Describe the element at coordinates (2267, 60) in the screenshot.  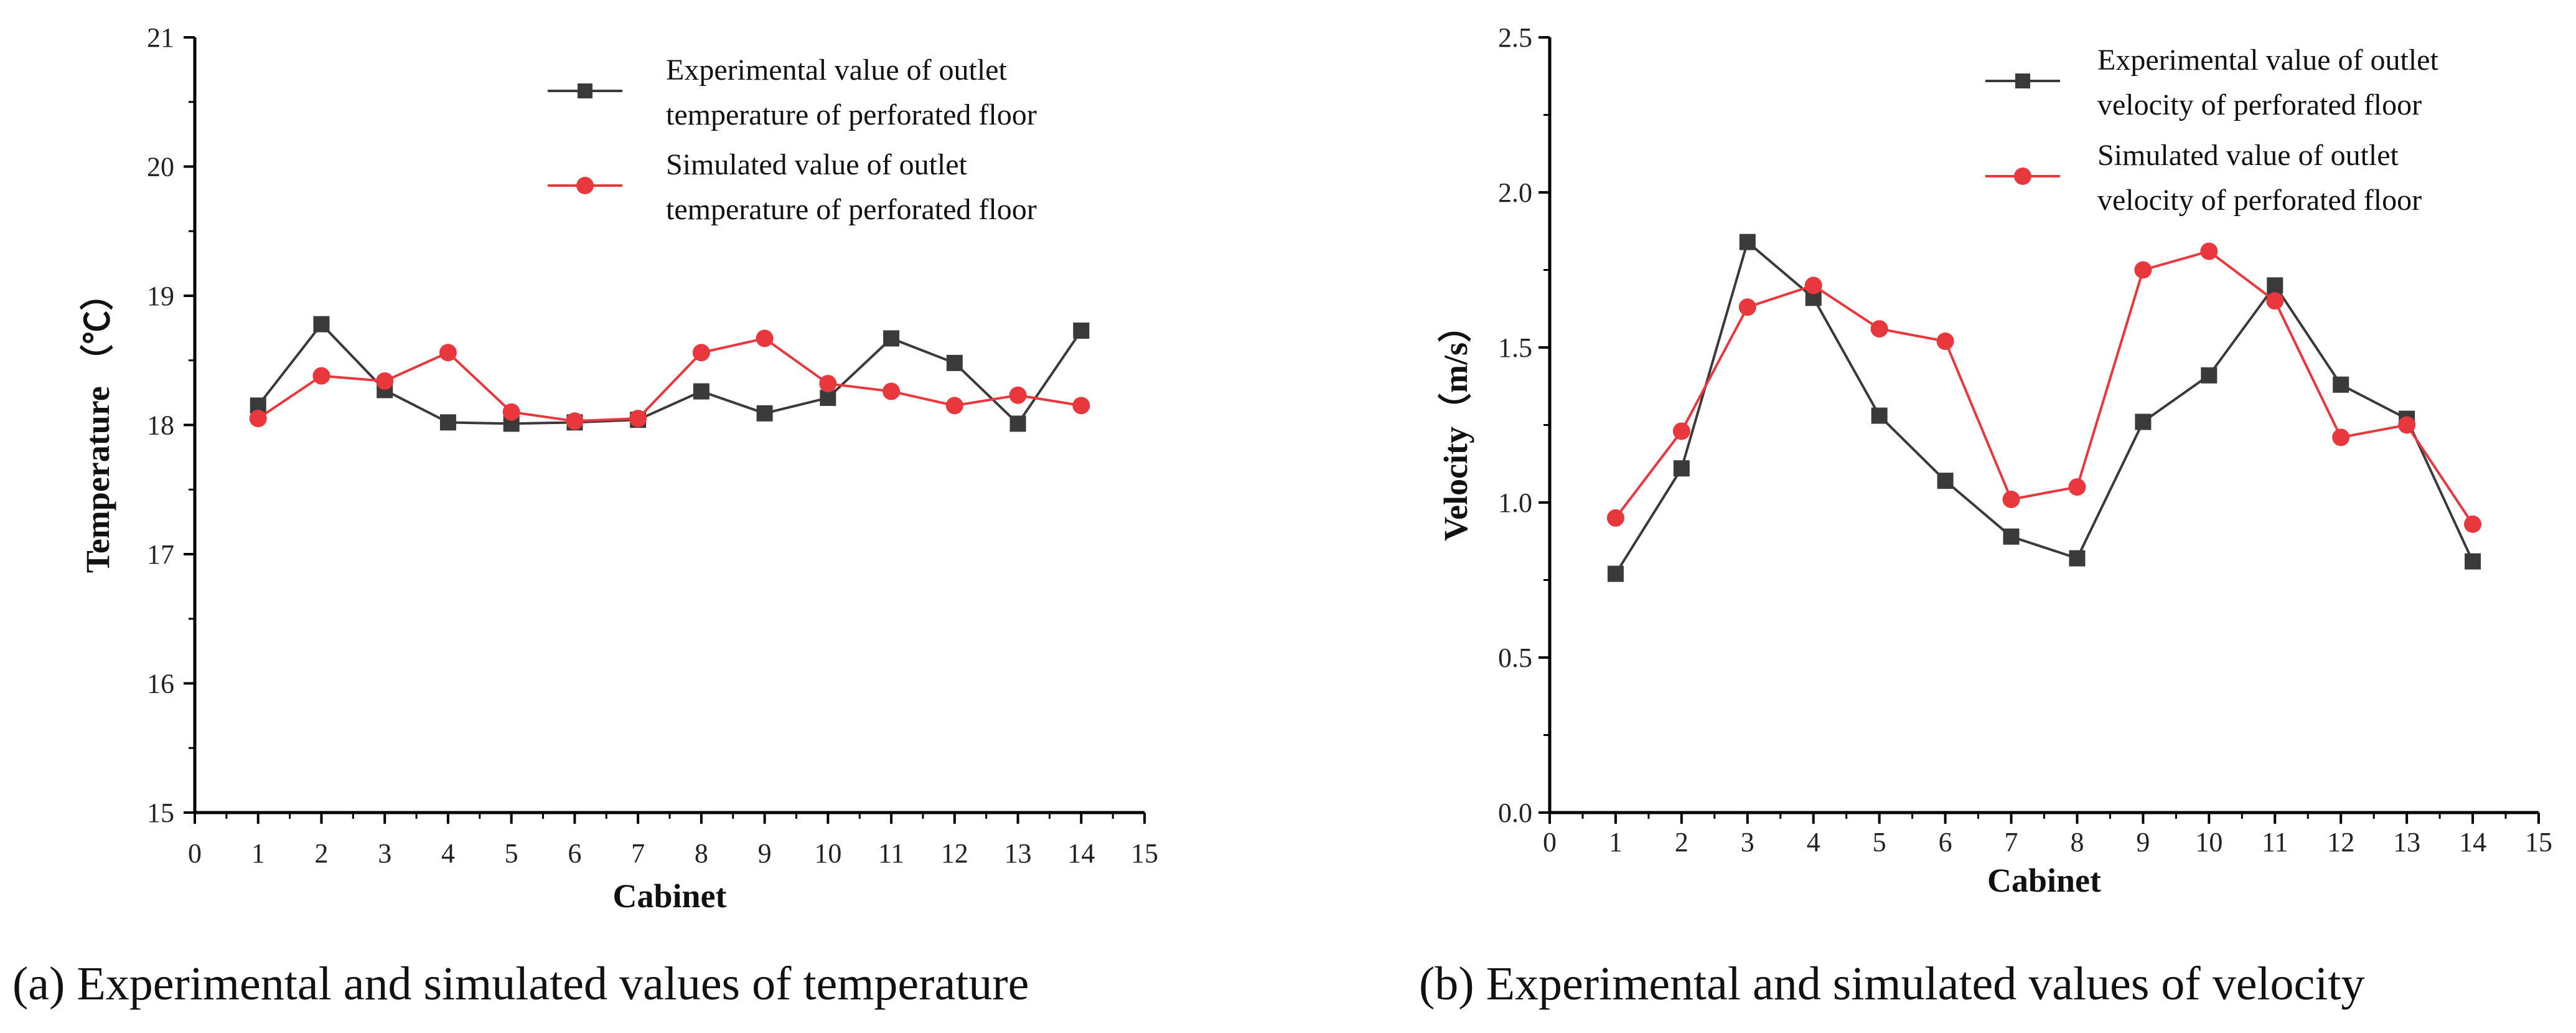
I see `legend-label: Experimental value of outlet` at that location.